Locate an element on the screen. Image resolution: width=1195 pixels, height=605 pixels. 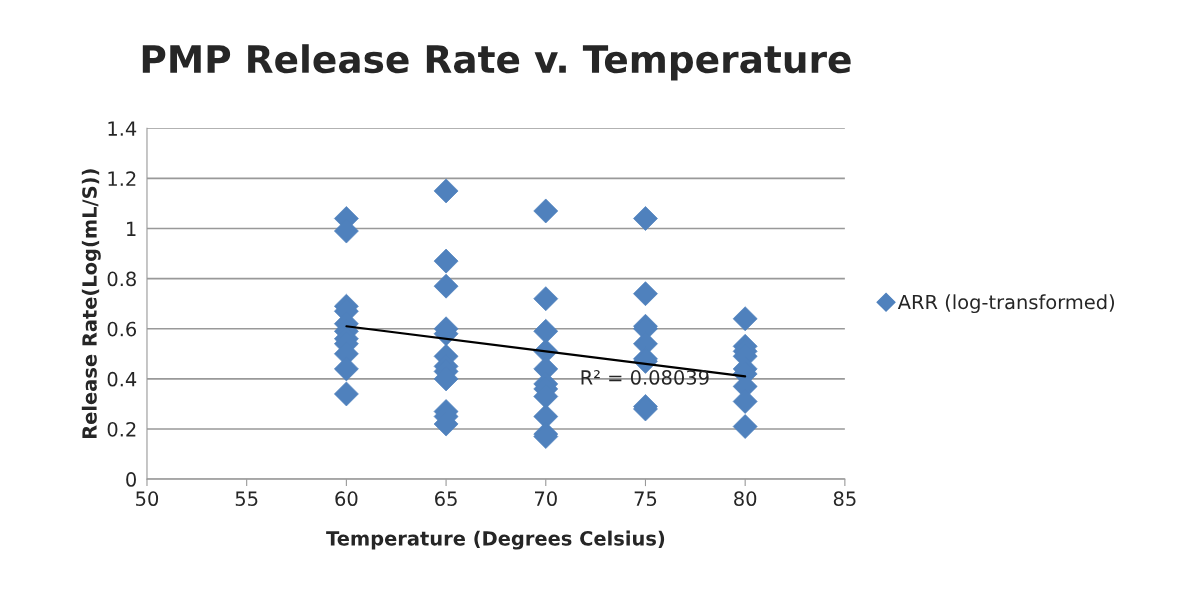
y-tick-label: 0.2 is located at coordinates (121, 429).